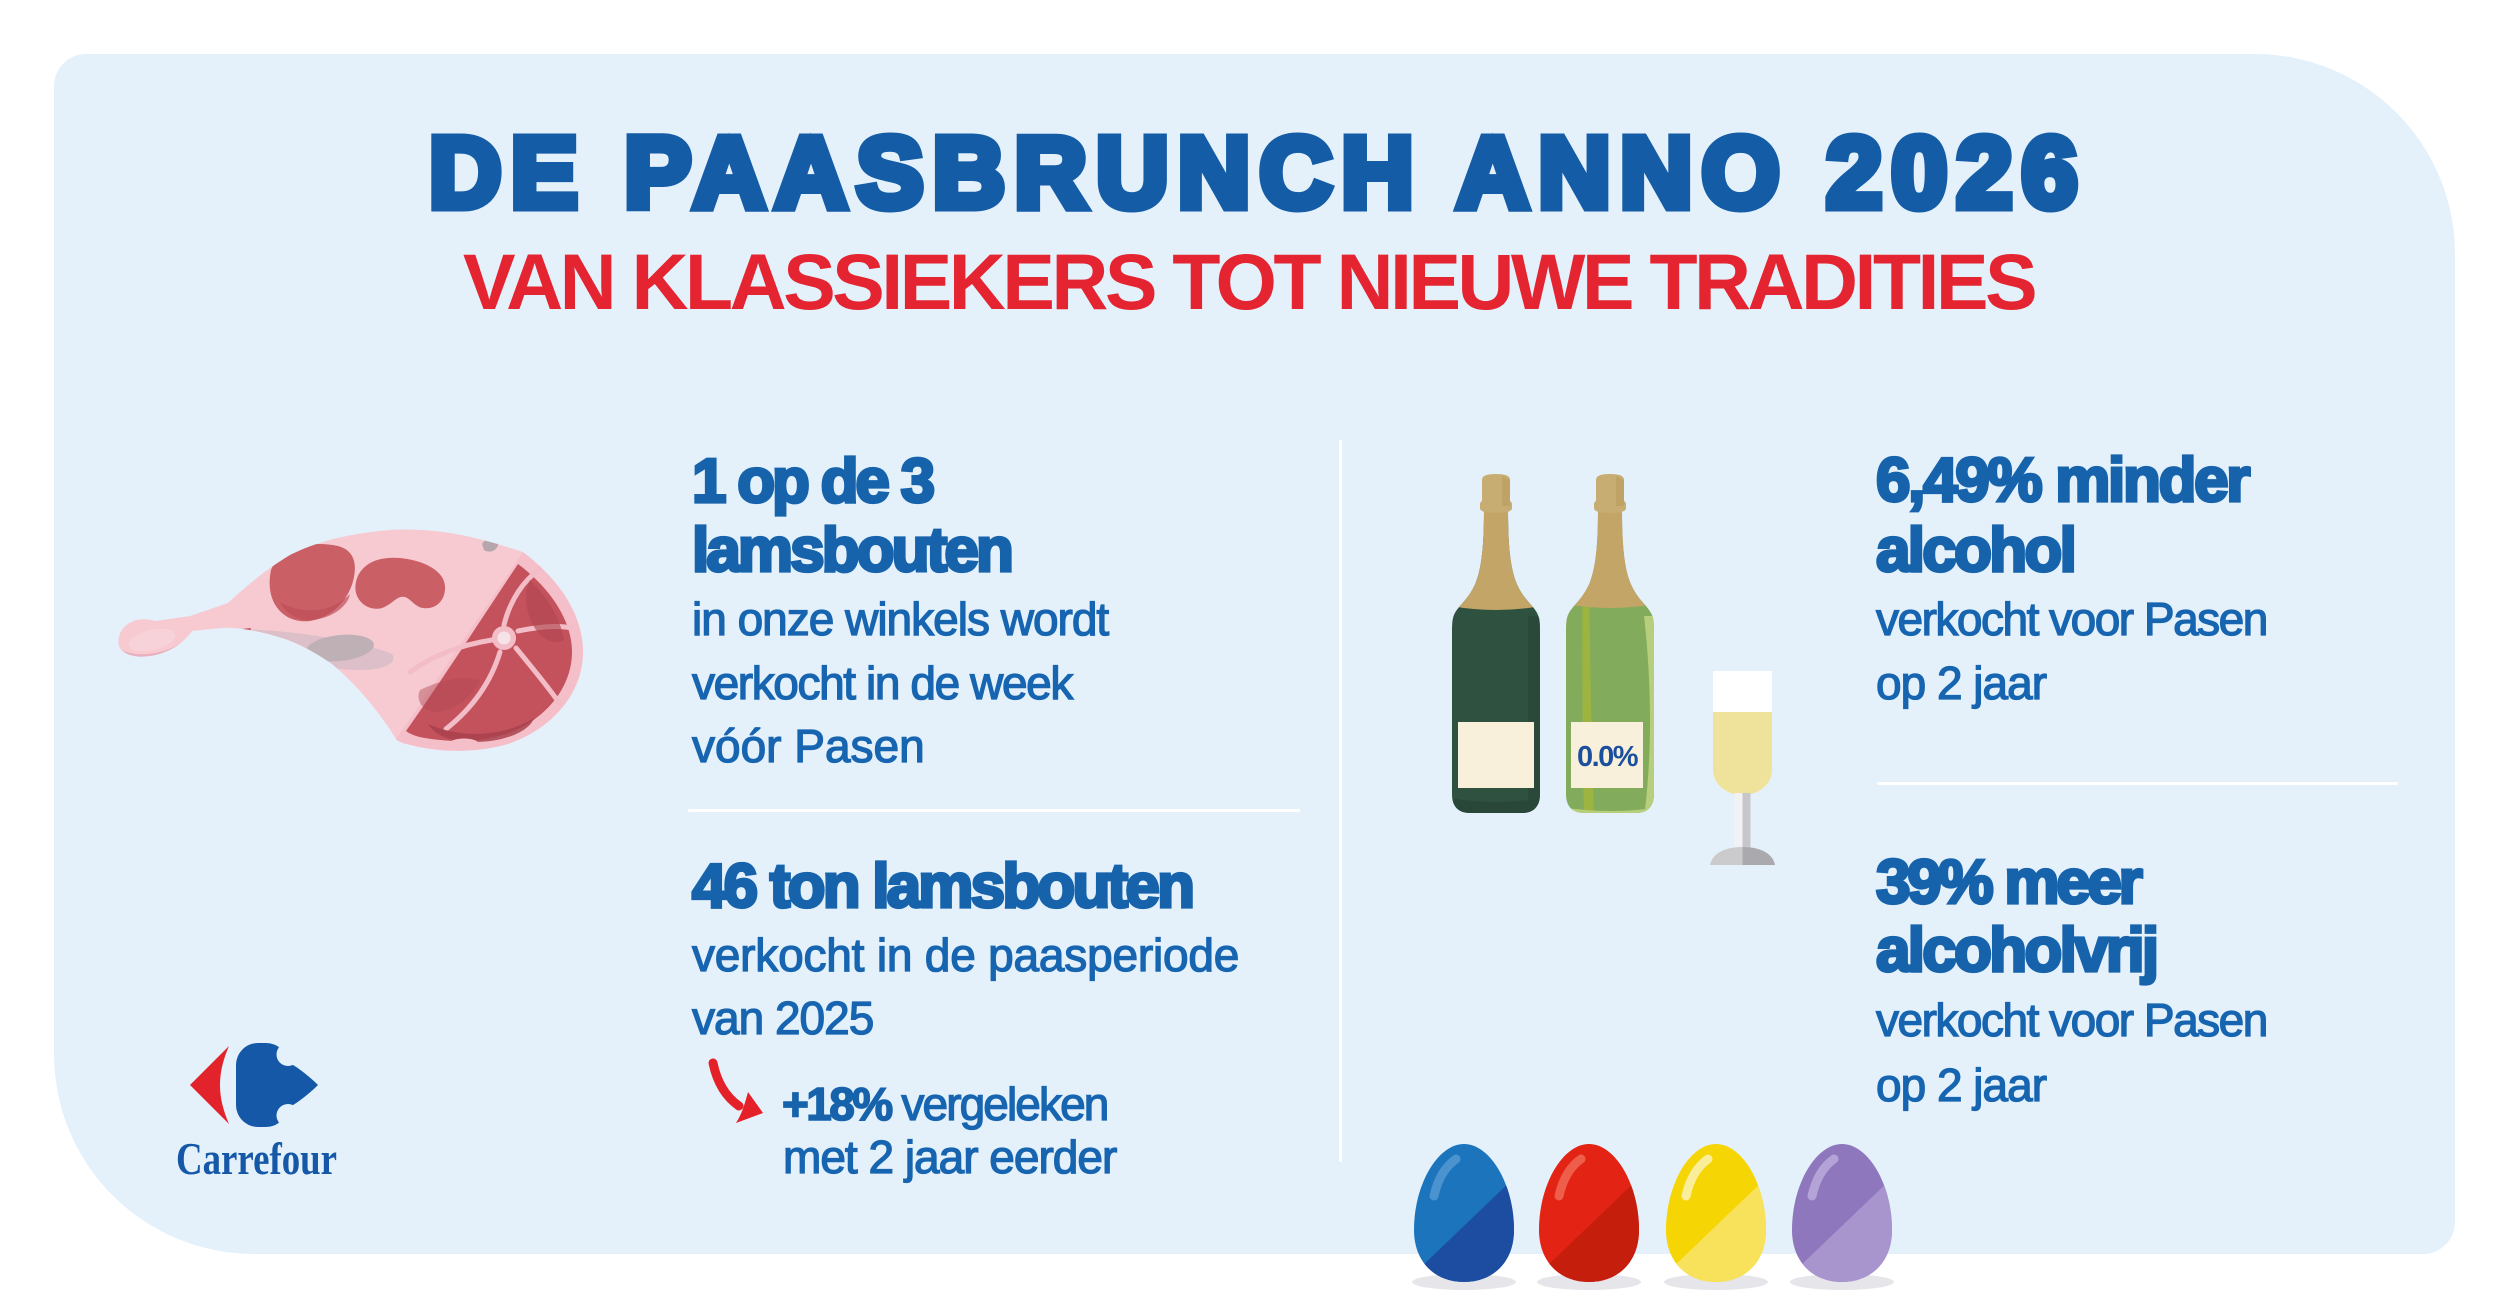 The image size is (2500, 1308). What do you see at coordinates (256, 1158) in the screenshot?
I see `svg-text: Carrefour` at bounding box center [256, 1158].